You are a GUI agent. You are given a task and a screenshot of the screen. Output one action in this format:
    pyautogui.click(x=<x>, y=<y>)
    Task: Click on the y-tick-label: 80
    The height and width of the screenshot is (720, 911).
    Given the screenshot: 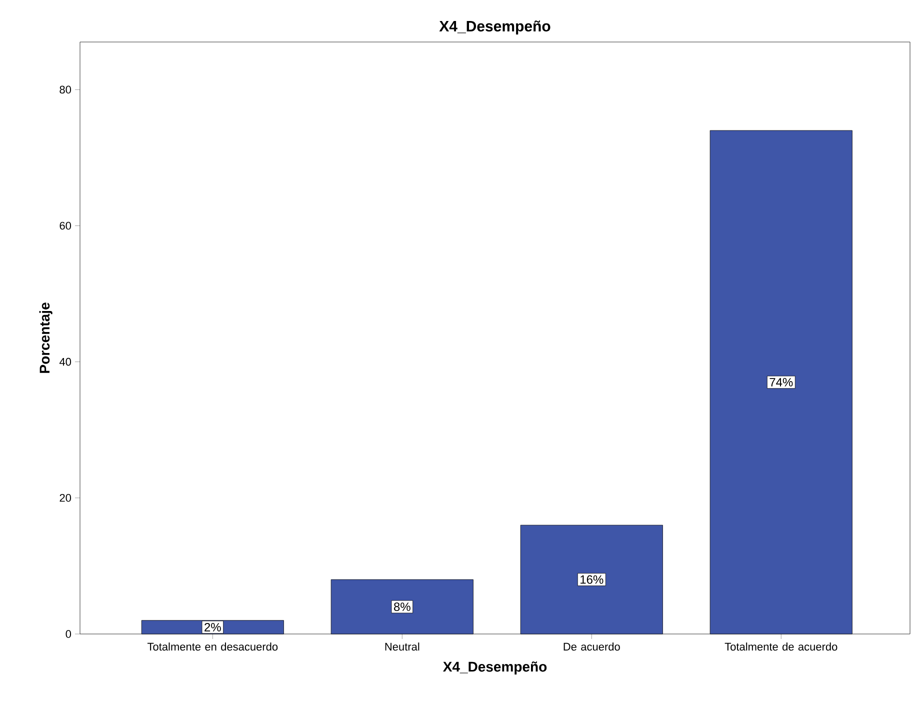 What is the action you would take?
    pyautogui.click(x=66, y=90)
    